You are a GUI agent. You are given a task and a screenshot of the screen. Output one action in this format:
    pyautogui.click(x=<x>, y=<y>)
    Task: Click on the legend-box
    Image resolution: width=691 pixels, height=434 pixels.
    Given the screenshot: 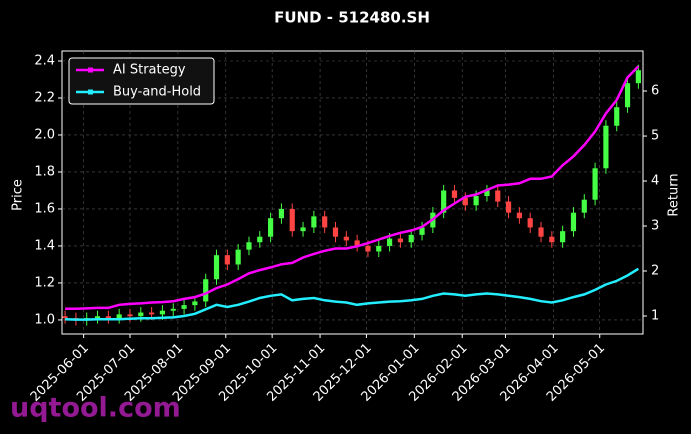 What is the action you would take?
    pyautogui.click(x=141, y=81)
    